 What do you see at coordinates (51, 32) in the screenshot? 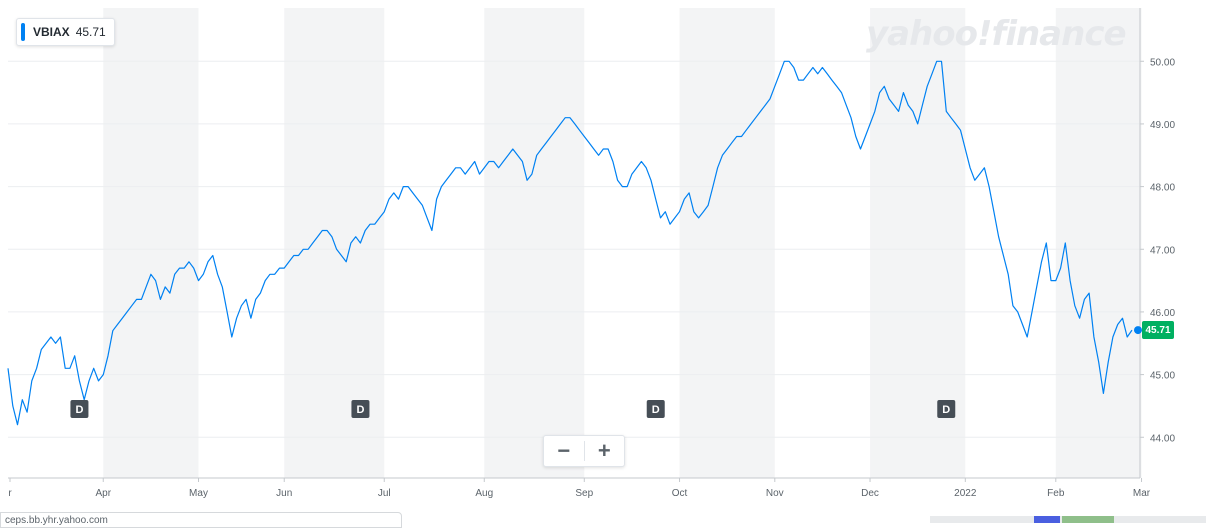
I see `legend-symbol: VBIAX` at bounding box center [51, 32].